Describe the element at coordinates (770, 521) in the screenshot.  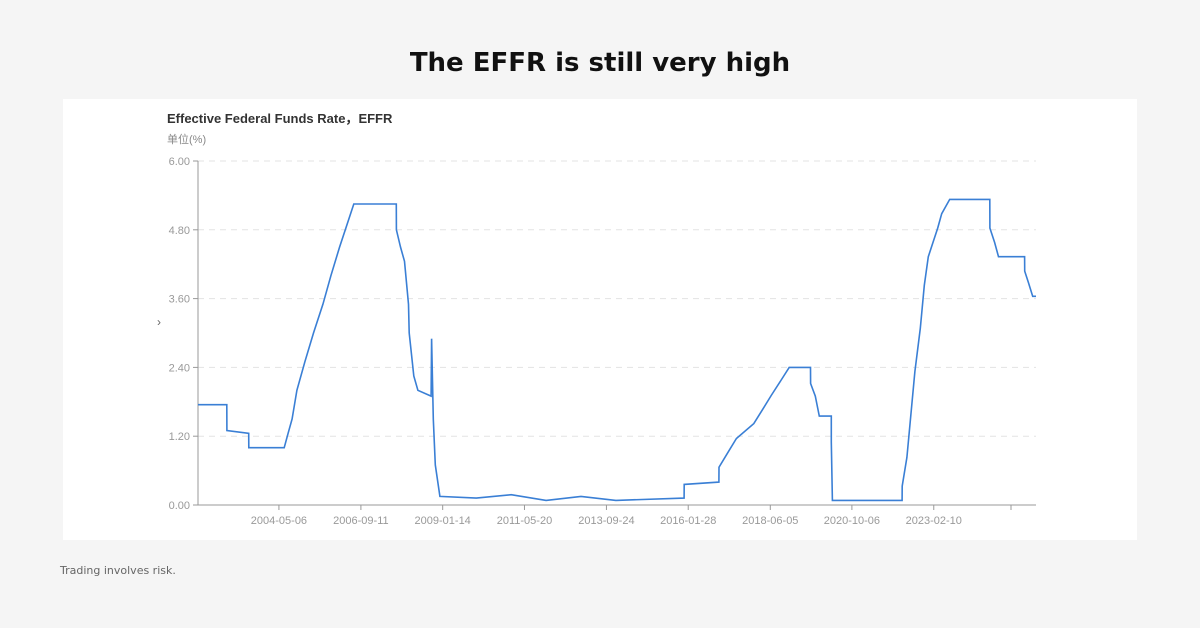
I see `x-tick-label: 2018-06-05` at that location.